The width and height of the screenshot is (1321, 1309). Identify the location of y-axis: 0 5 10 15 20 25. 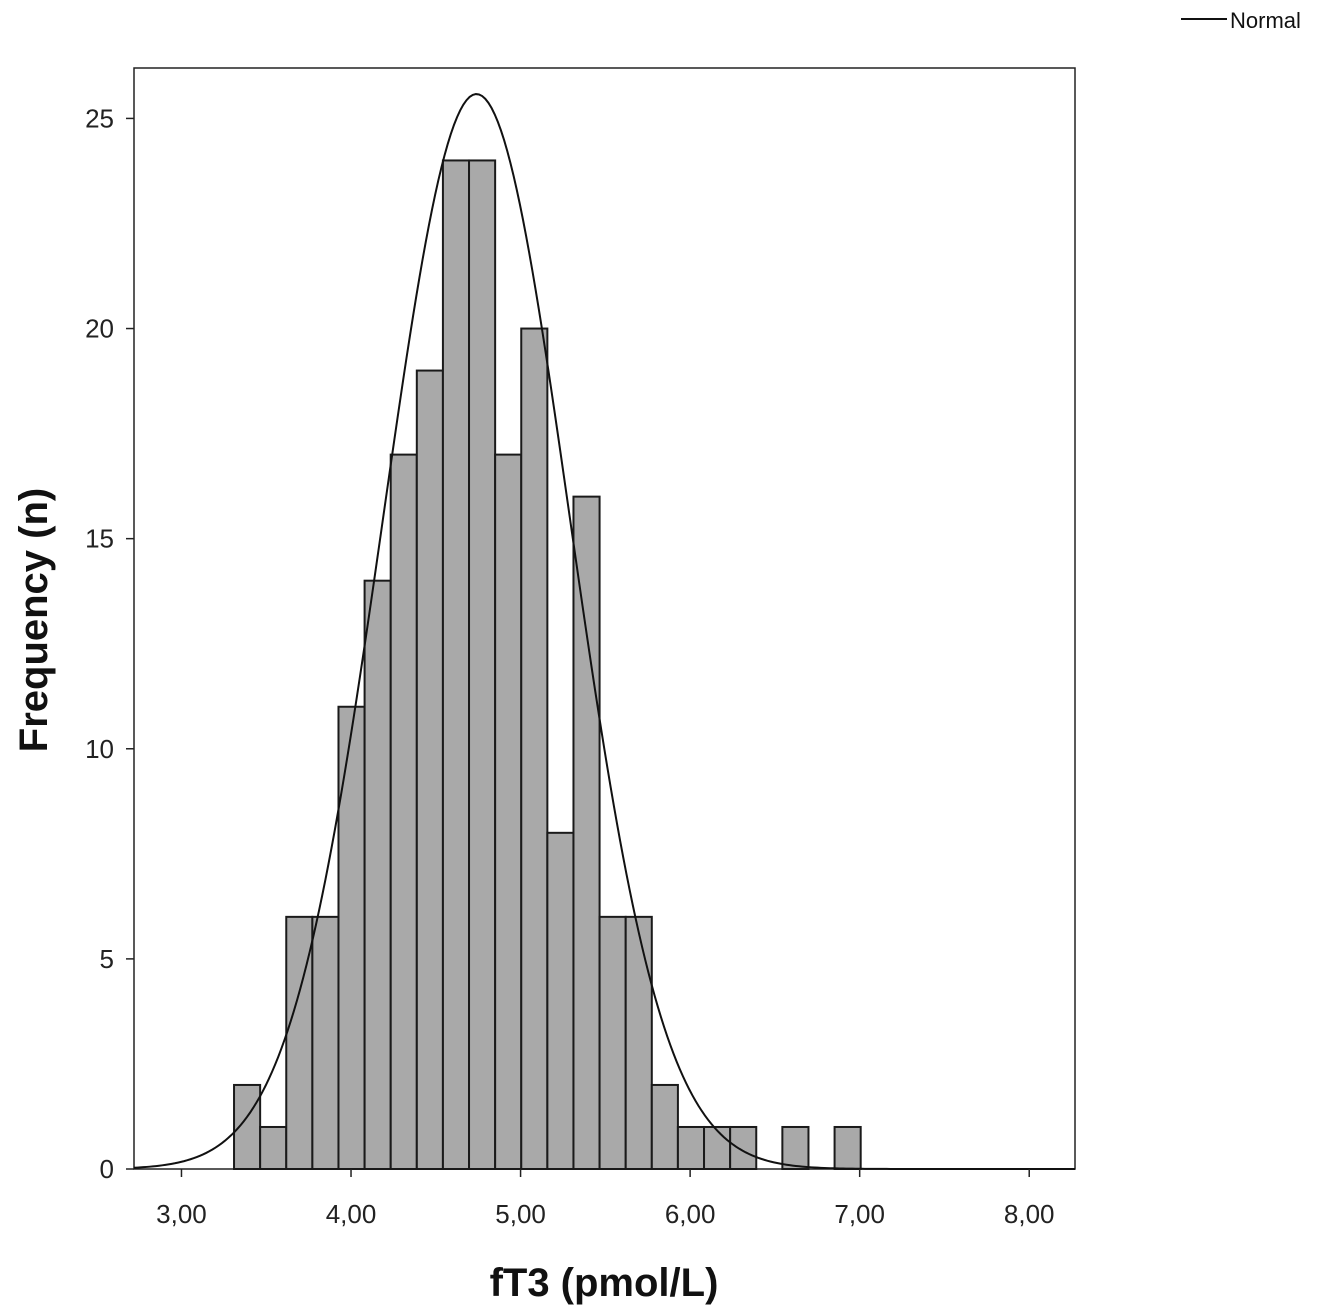
(109, 643).